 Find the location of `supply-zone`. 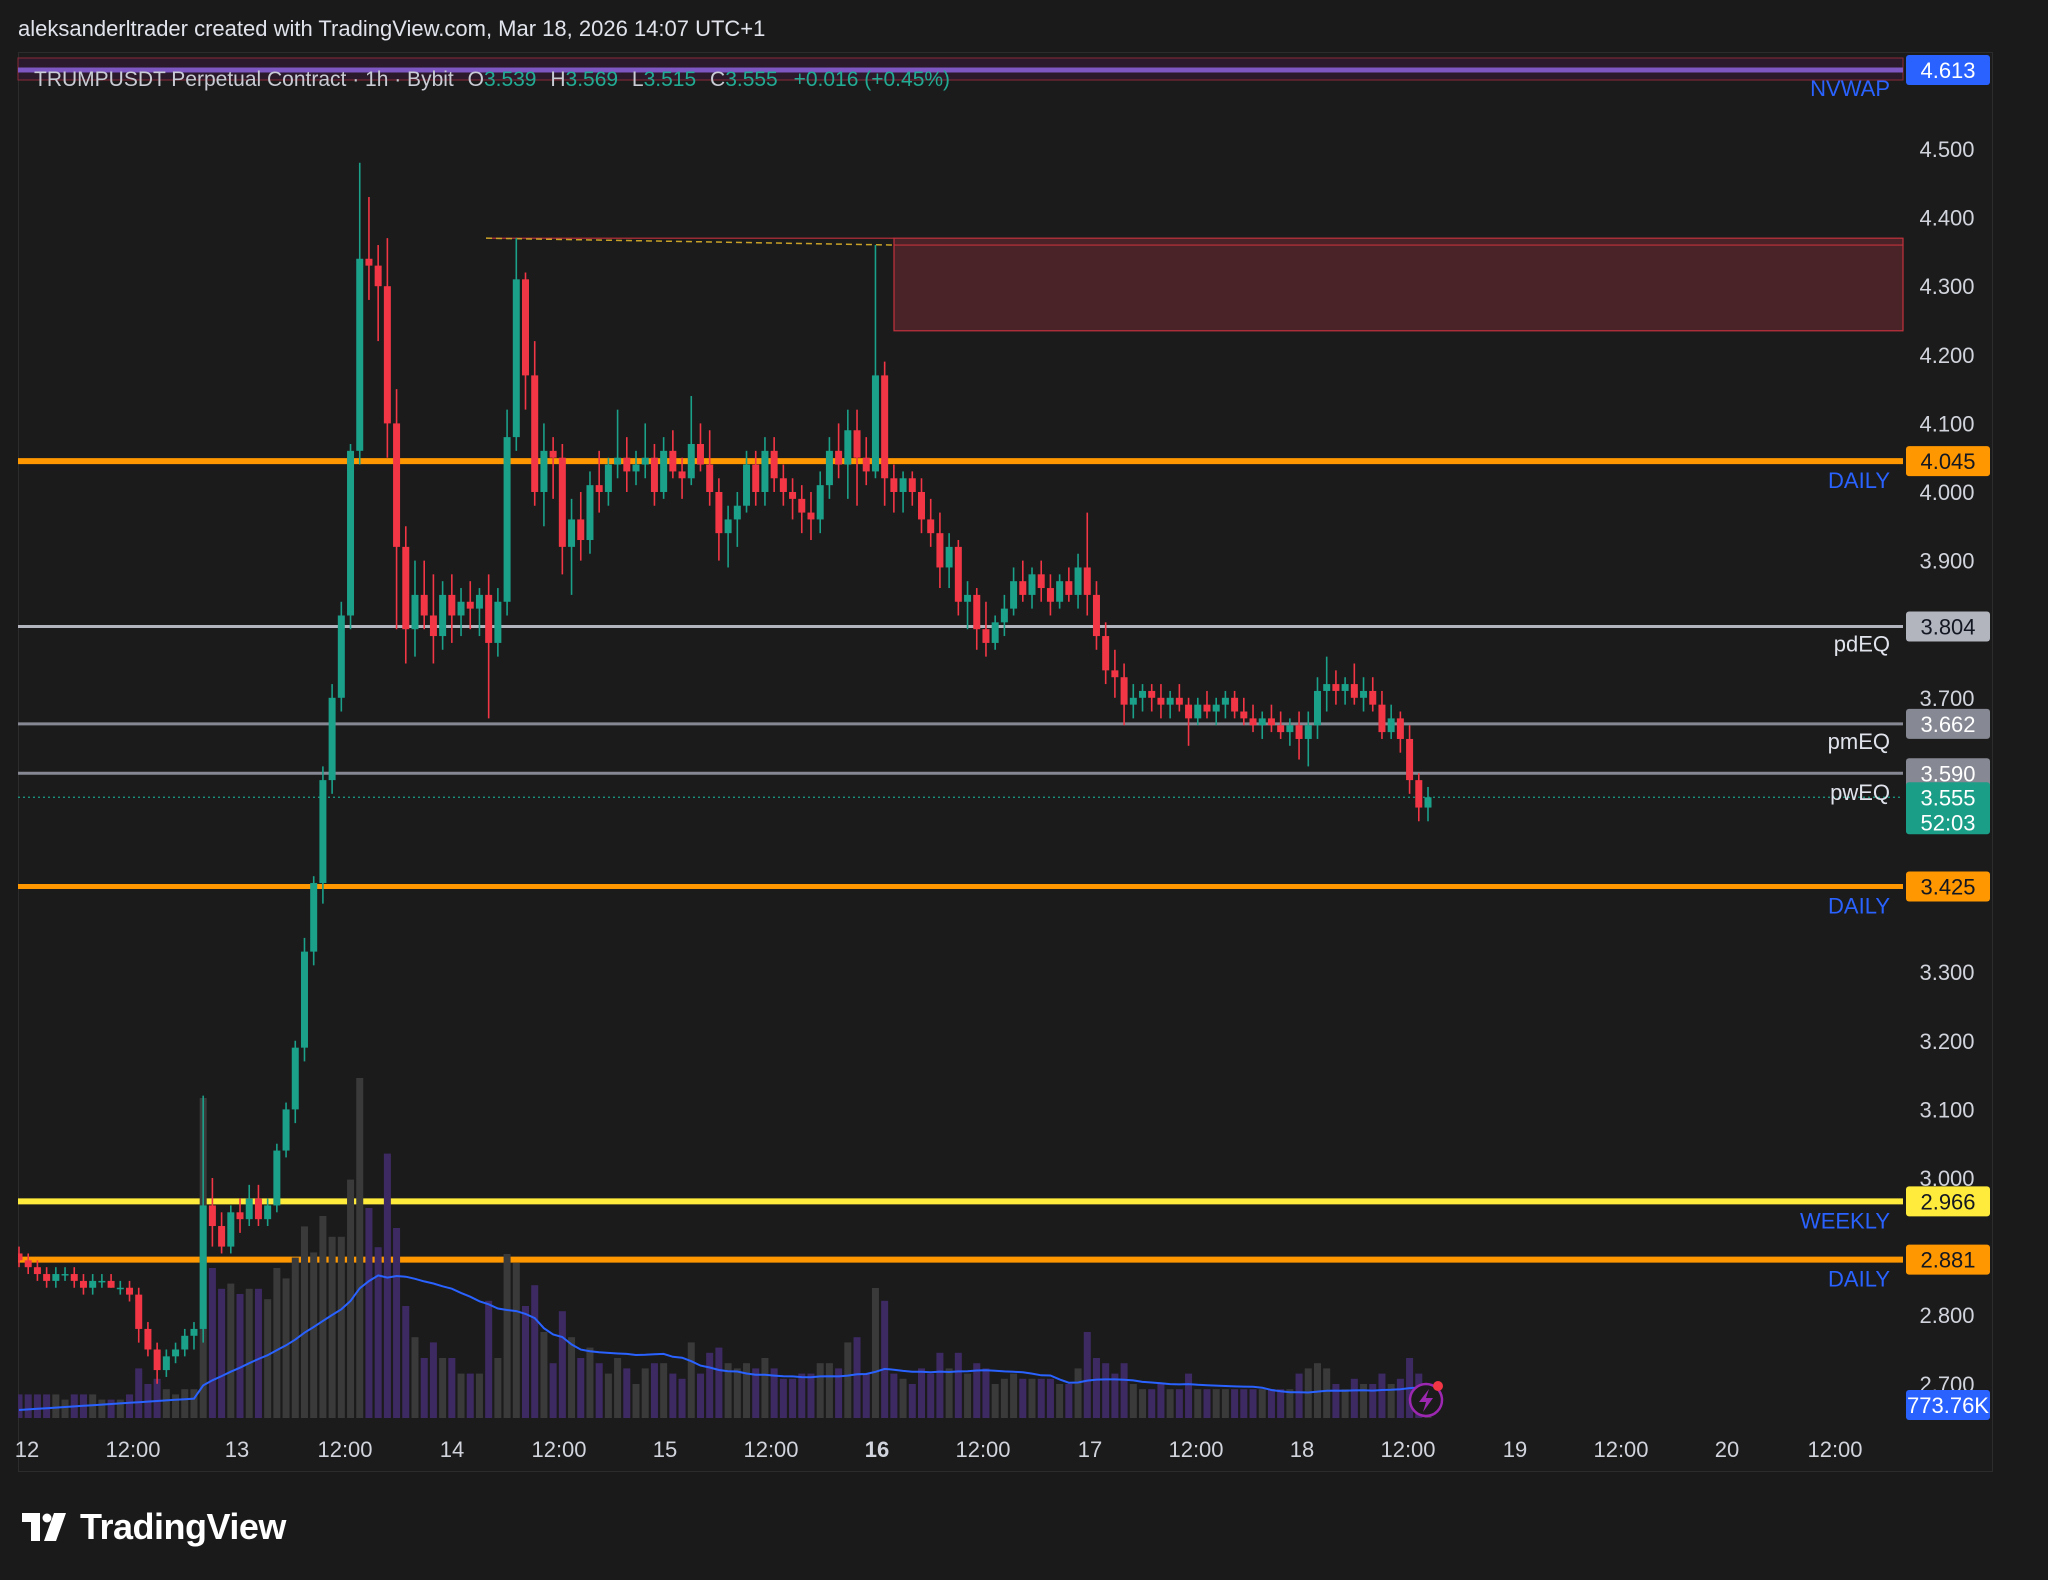

supply-zone is located at coordinates (1398, 284).